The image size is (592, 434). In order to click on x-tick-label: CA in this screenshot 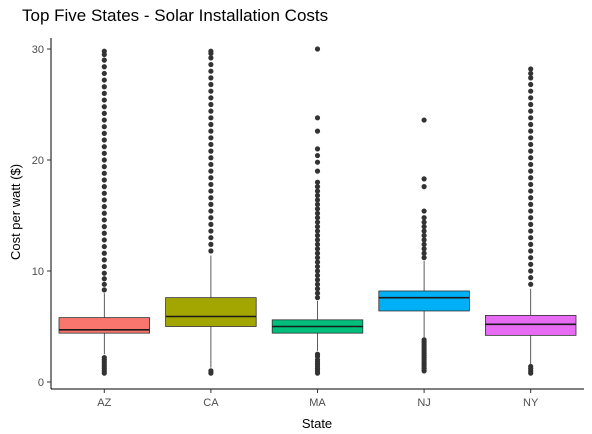, I will do `click(211, 403)`.